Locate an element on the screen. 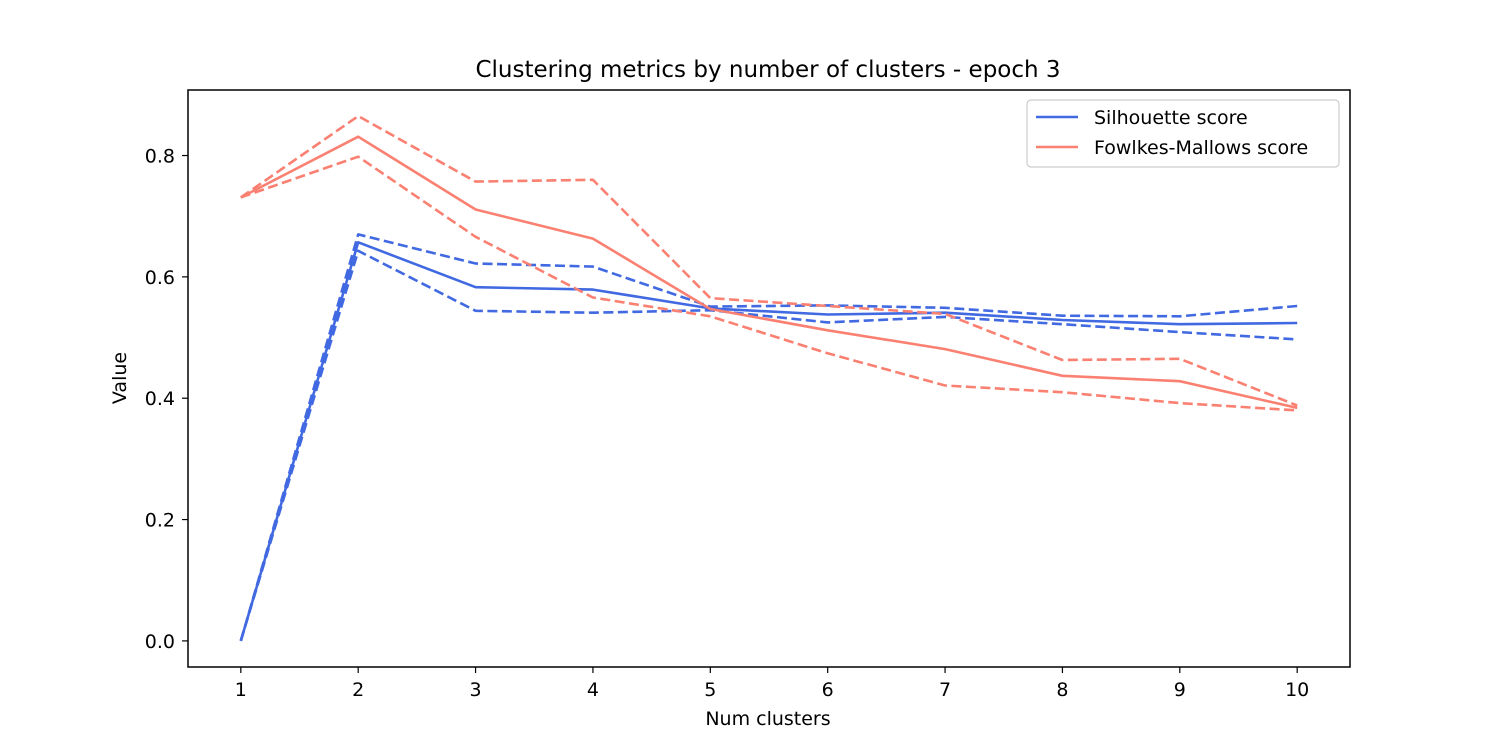 This screenshot has width=1500, height=750. legend-box is located at coordinates (1183, 133).